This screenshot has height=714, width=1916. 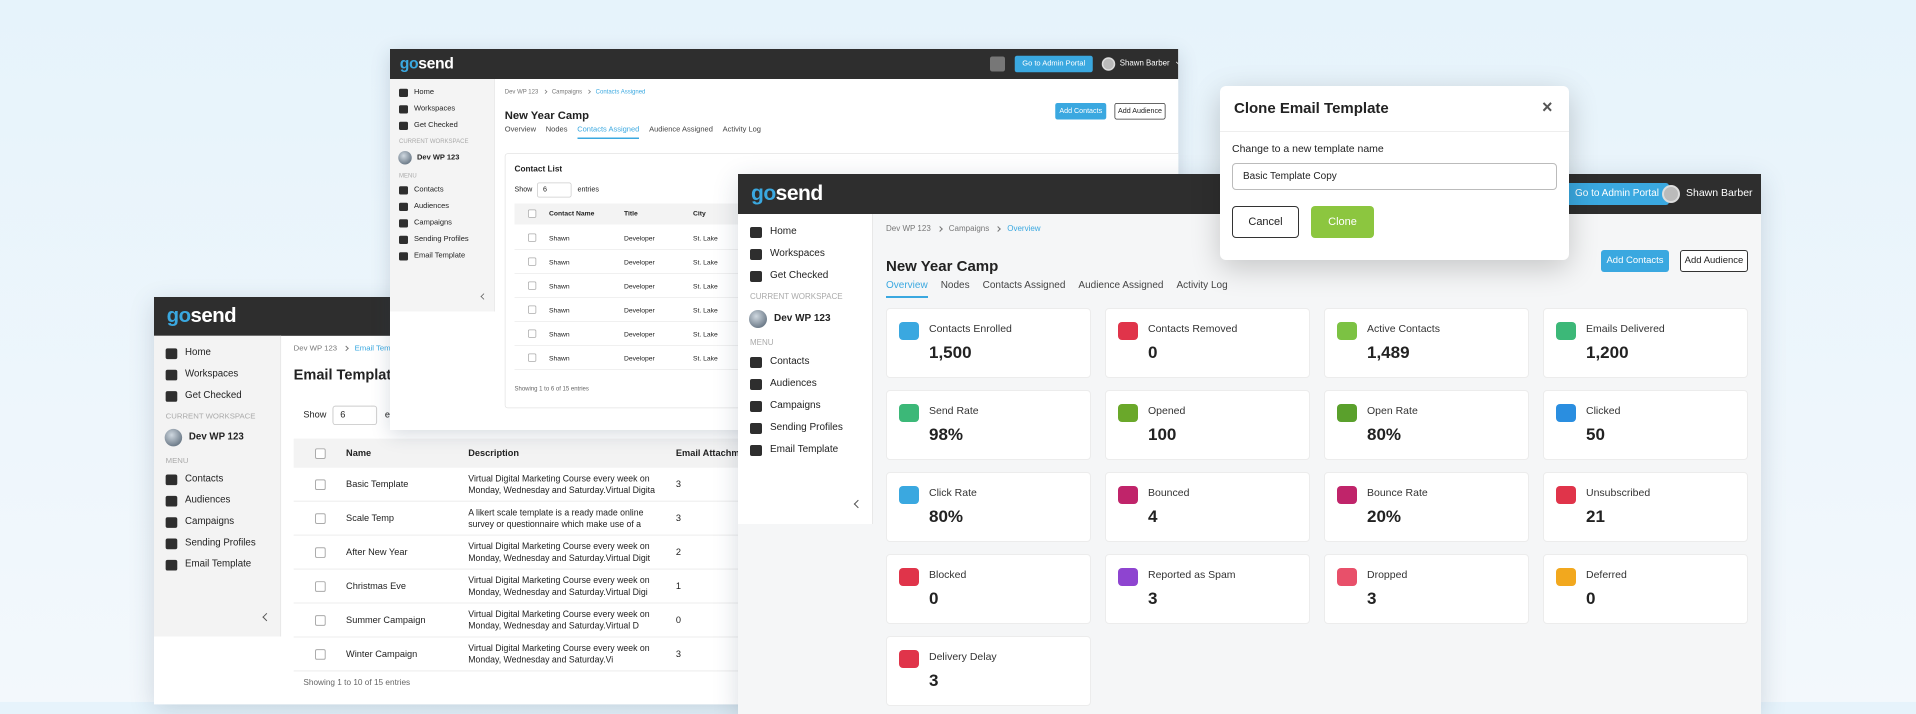 I want to click on close-button: ×, so click(x=1547, y=107).